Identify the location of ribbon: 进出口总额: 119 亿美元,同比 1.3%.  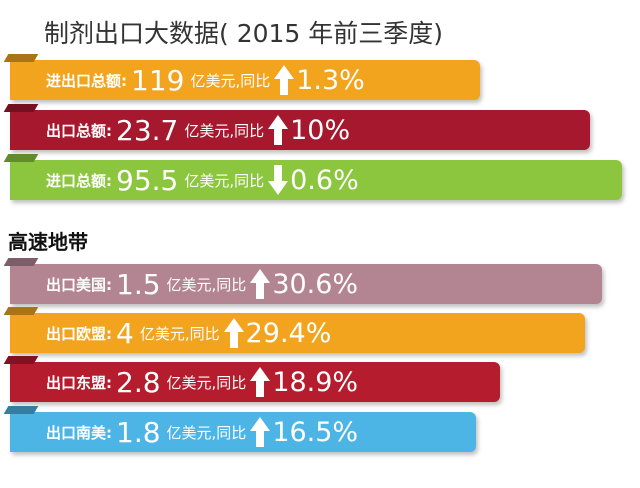
(245, 80).